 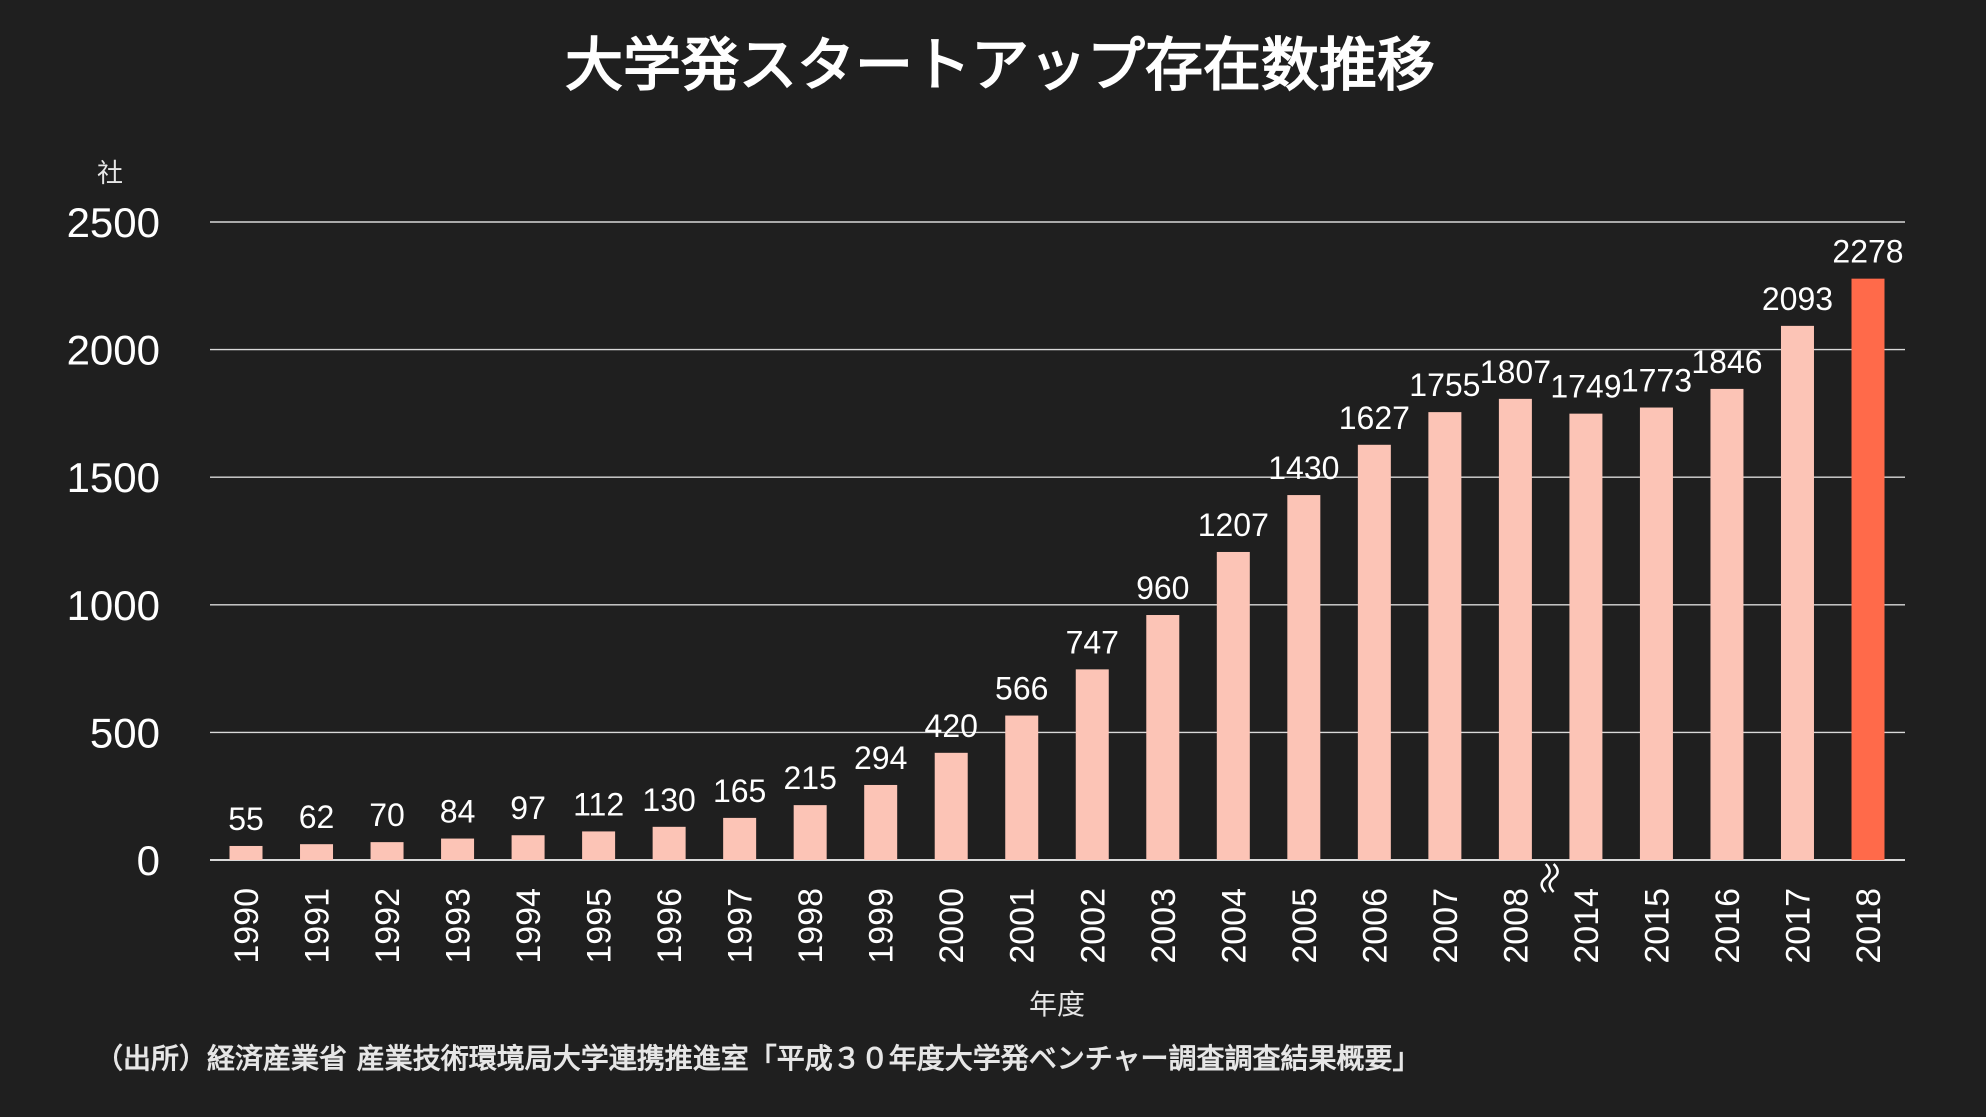 What do you see at coordinates (951, 806) in the screenshot?
I see `bar-2000` at bounding box center [951, 806].